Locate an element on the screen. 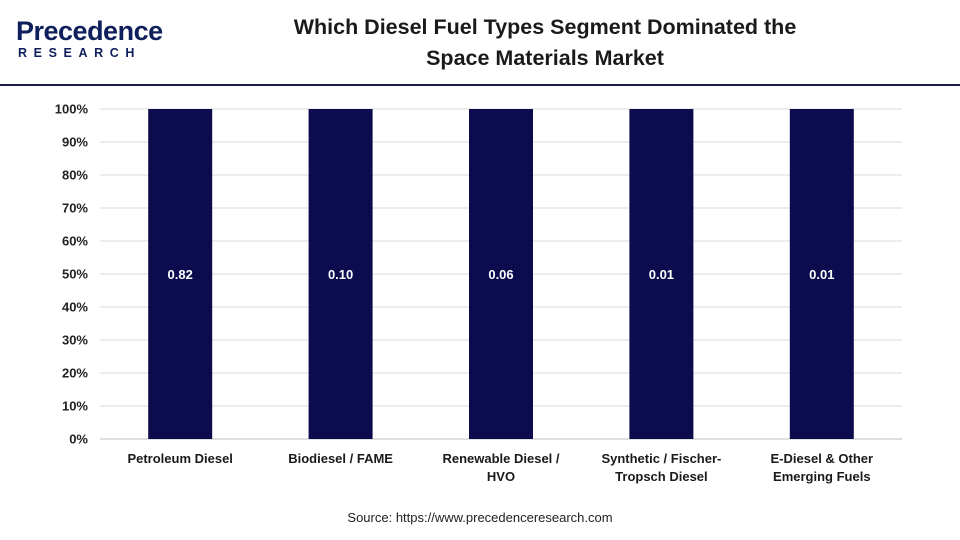 The image size is (960, 540). logo-subtitle: RESEARCH is located at coordinates (79, 53).